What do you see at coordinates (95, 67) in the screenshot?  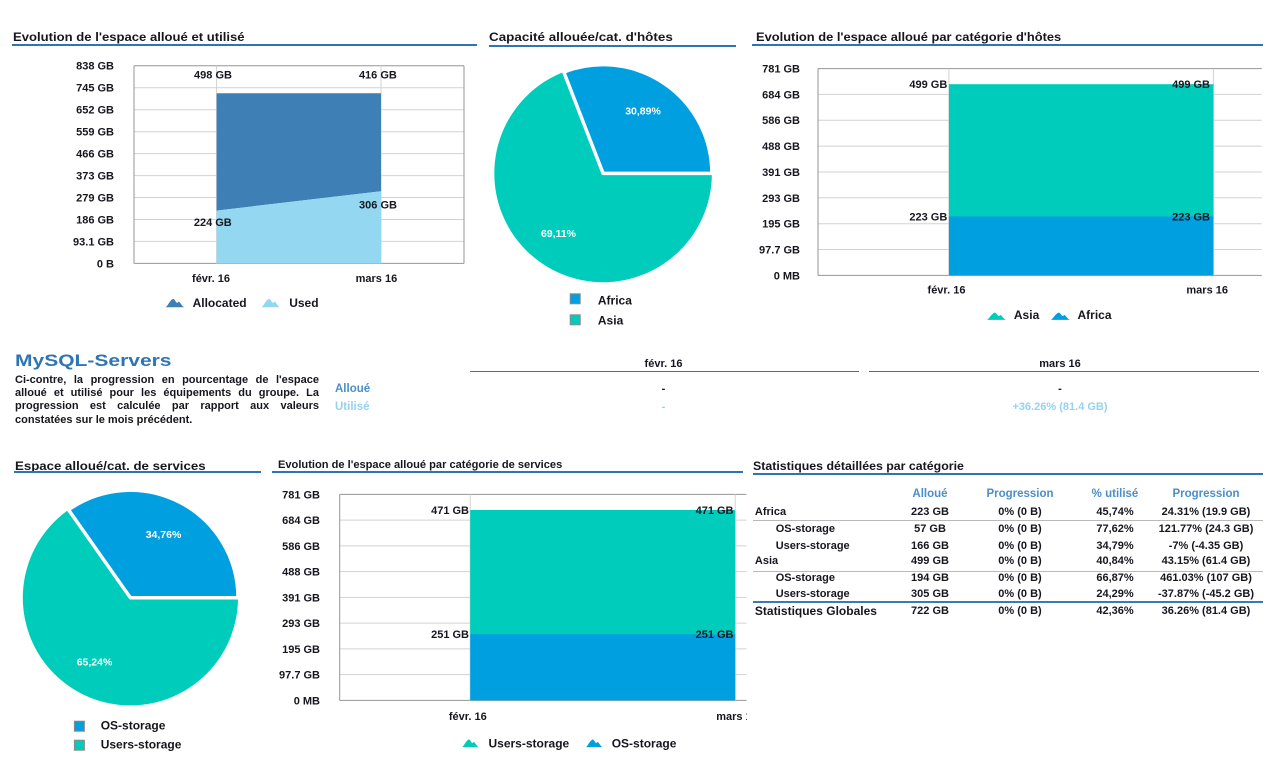 I see `svg-text: 838 GB` at bounding box center [95, 67].